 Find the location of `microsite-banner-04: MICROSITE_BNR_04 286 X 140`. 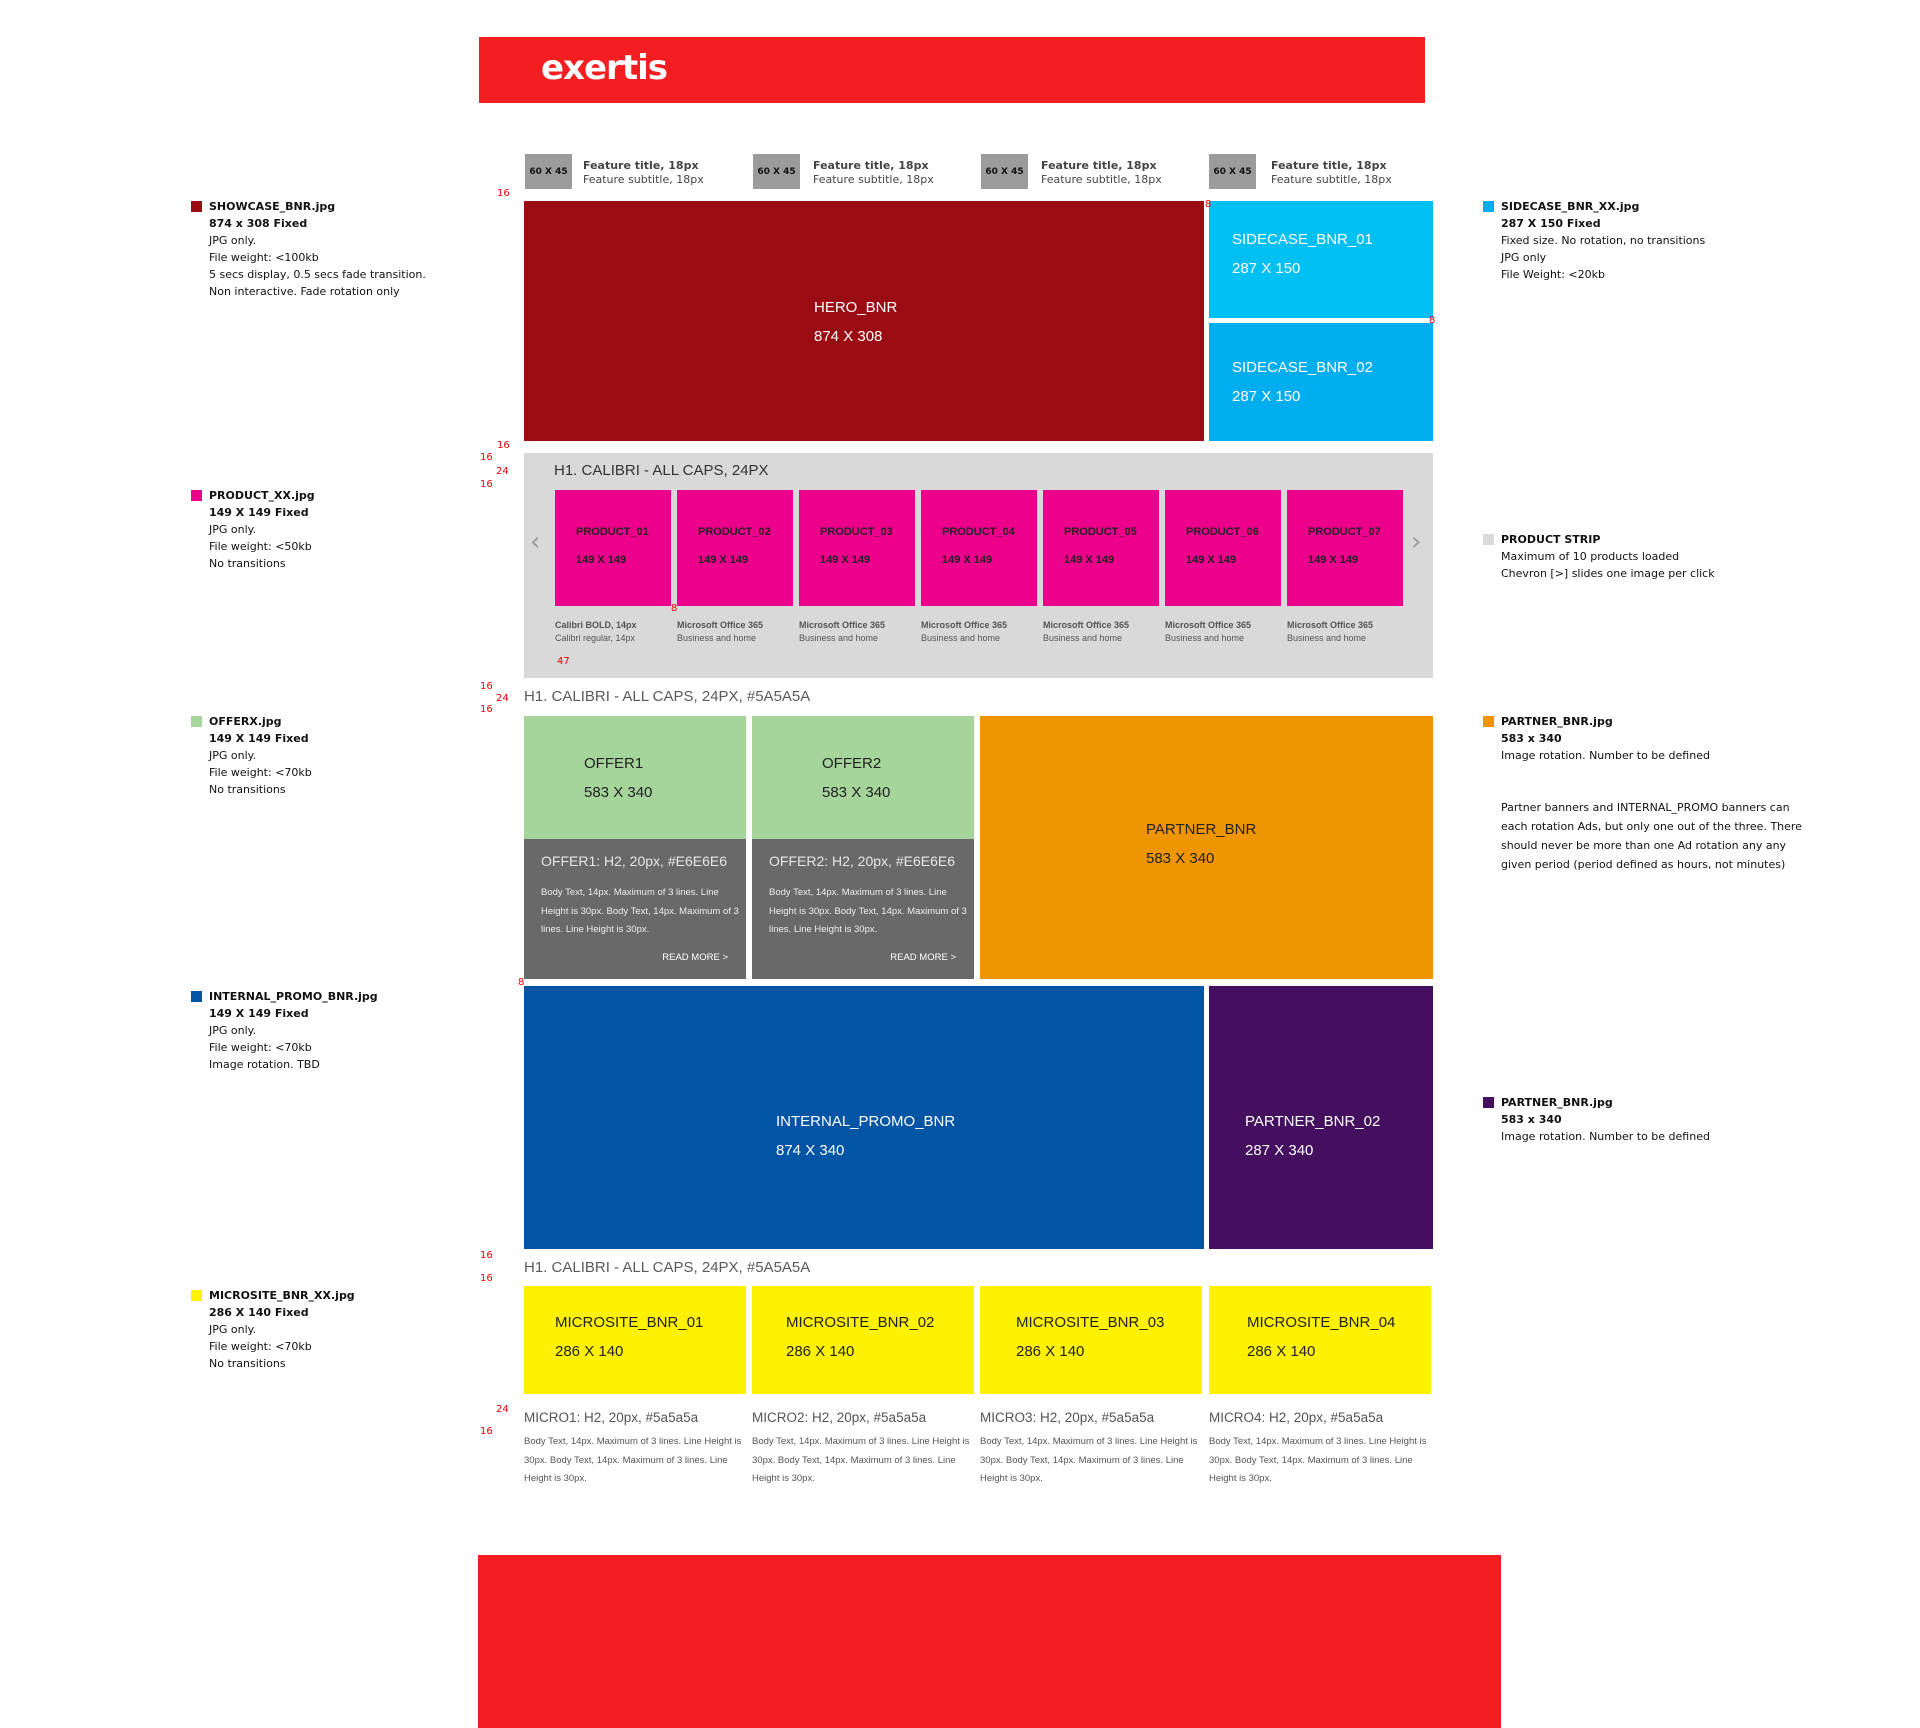

microsite-banner-04: MICROSITE_BNR_04 286 X 140 is located at coordinates (1320, 1340).